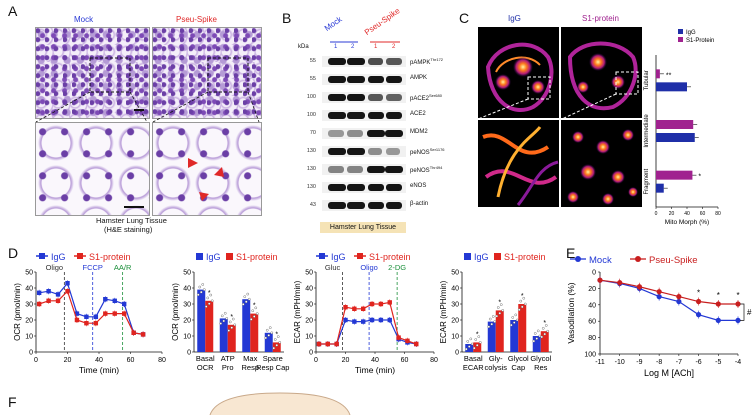 The height and width of the screenshot is (415, 755). I want to click on y-tick-label: 30, so click(187, 305).